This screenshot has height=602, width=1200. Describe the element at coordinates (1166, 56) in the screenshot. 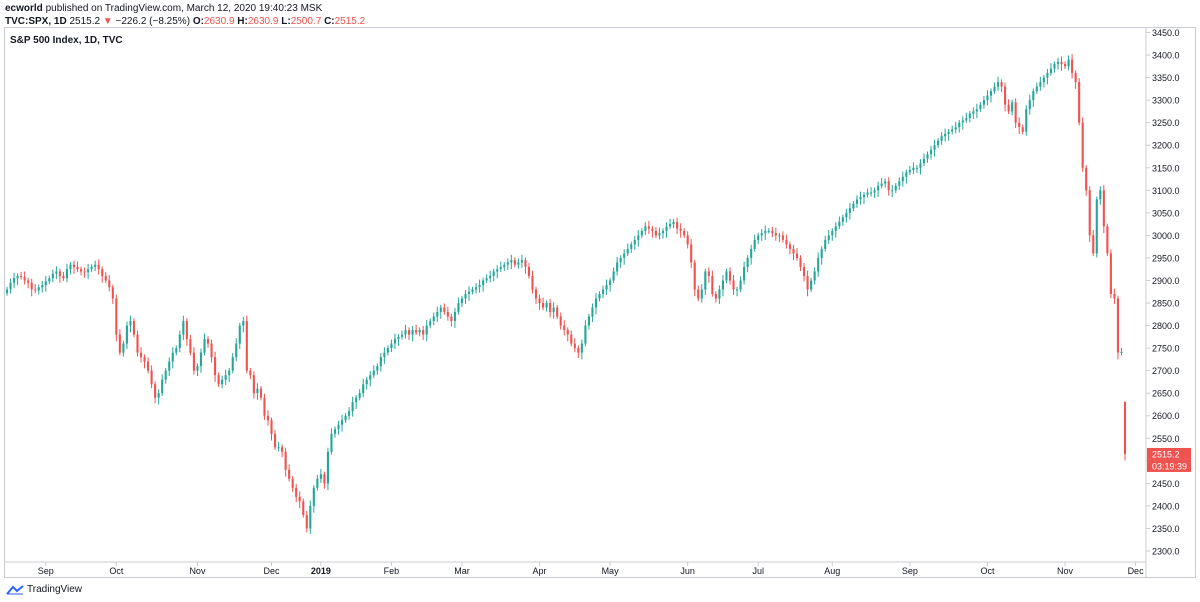

I see `price-tick-label: 3400.0` at that location.